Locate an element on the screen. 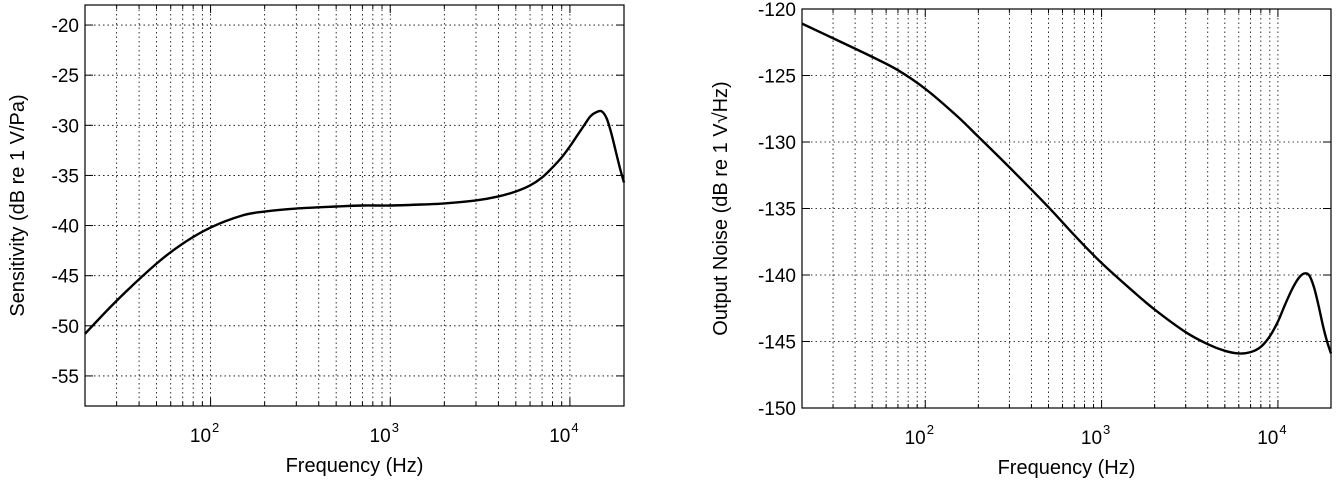 Image resolution: width=1337 pixels, height=481 pixels. y-tick-label: -30 is located at coordinates (65, 126).